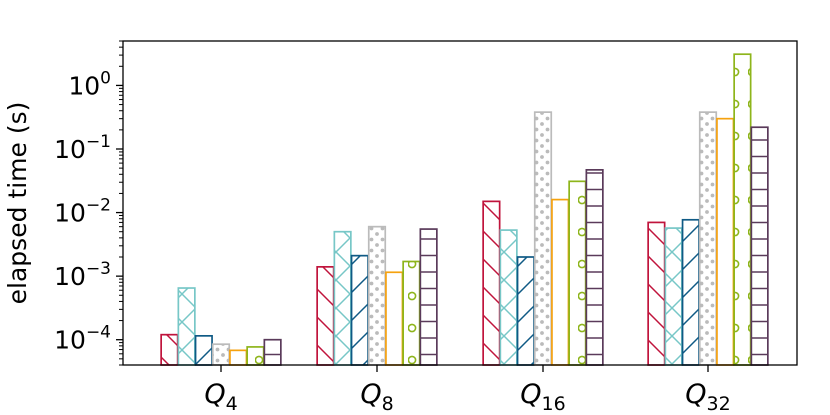  I want to click on y-tick-label: 10⁻³, so click(82, 275).